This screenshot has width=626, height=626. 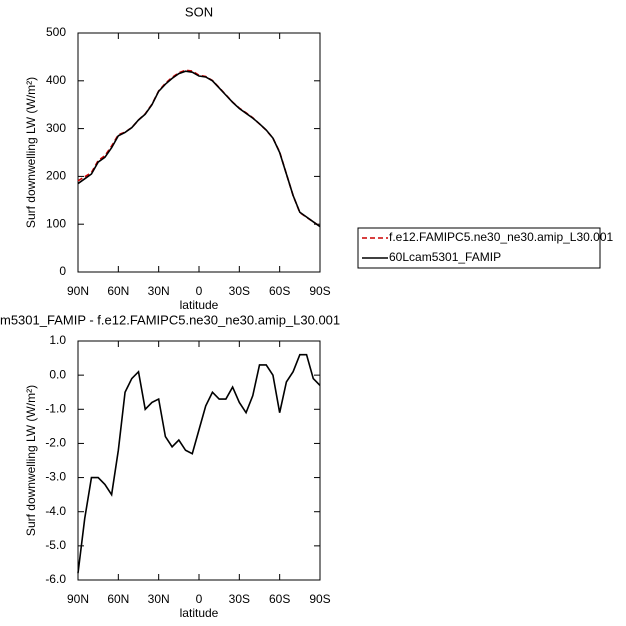 I want to click on y-tick-label: -4.0, so click(x=55, y=511).